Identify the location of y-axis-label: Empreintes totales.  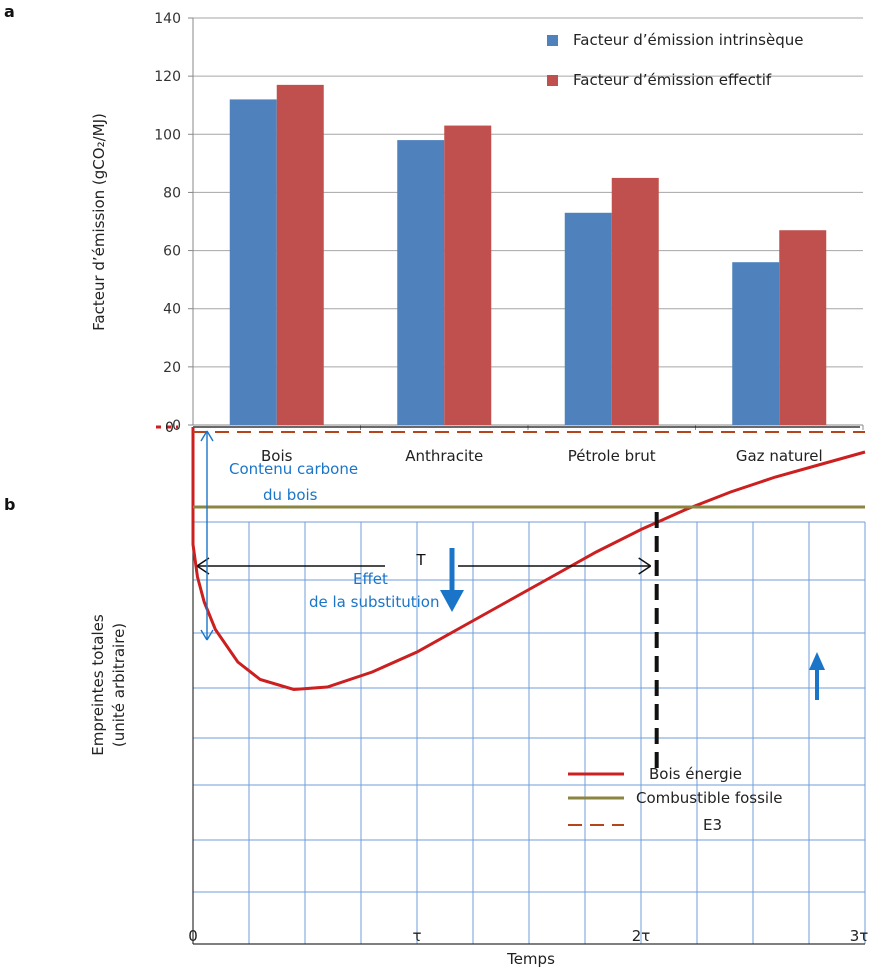
(98, 685).